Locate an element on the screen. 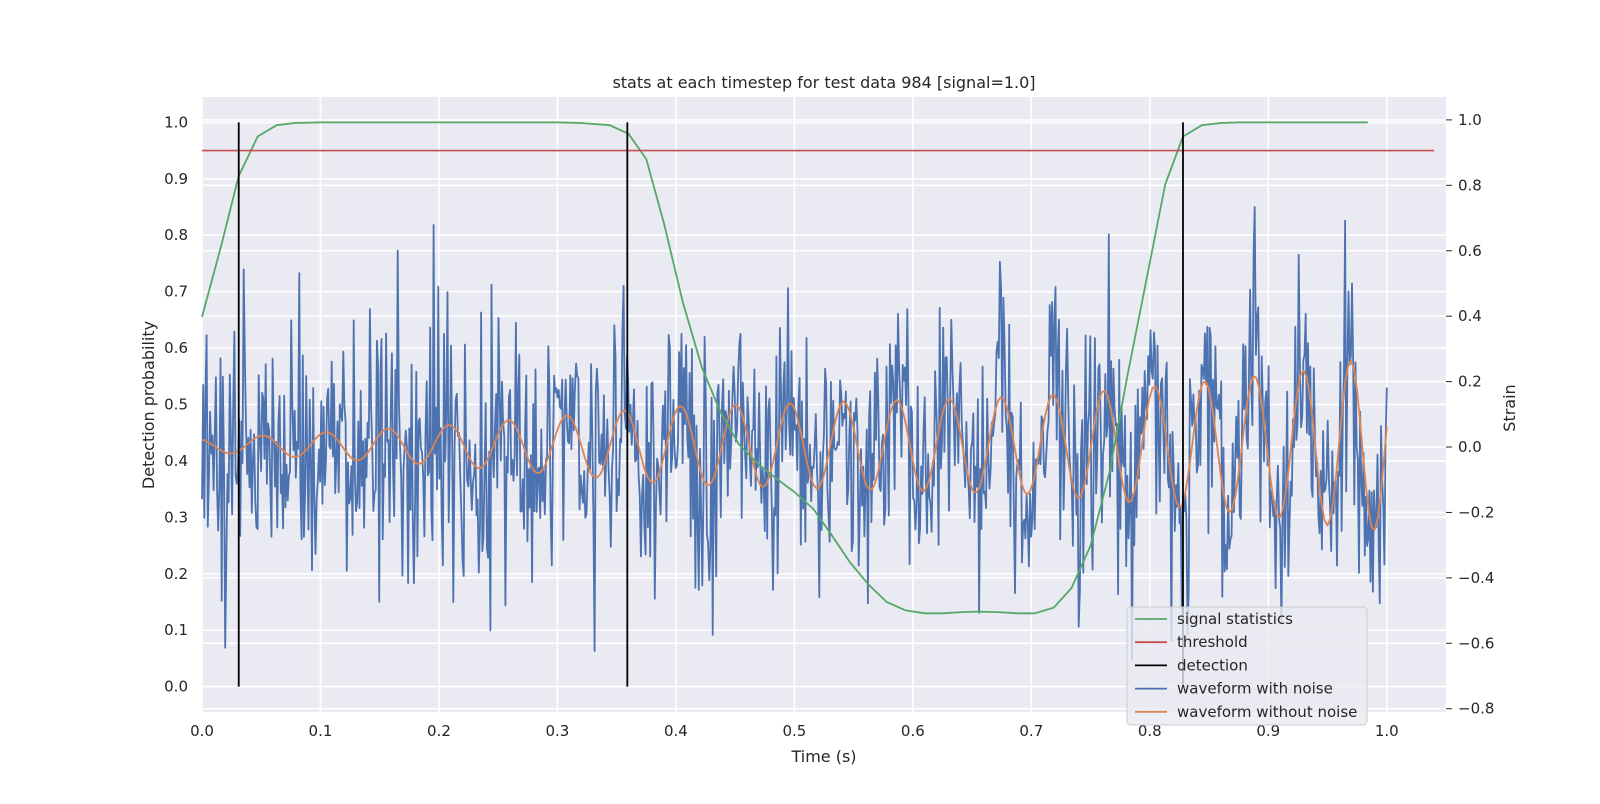 This screenshot has height=804, width=1600. x-tick-label: 0.0 is located at coordinates (202, 731).